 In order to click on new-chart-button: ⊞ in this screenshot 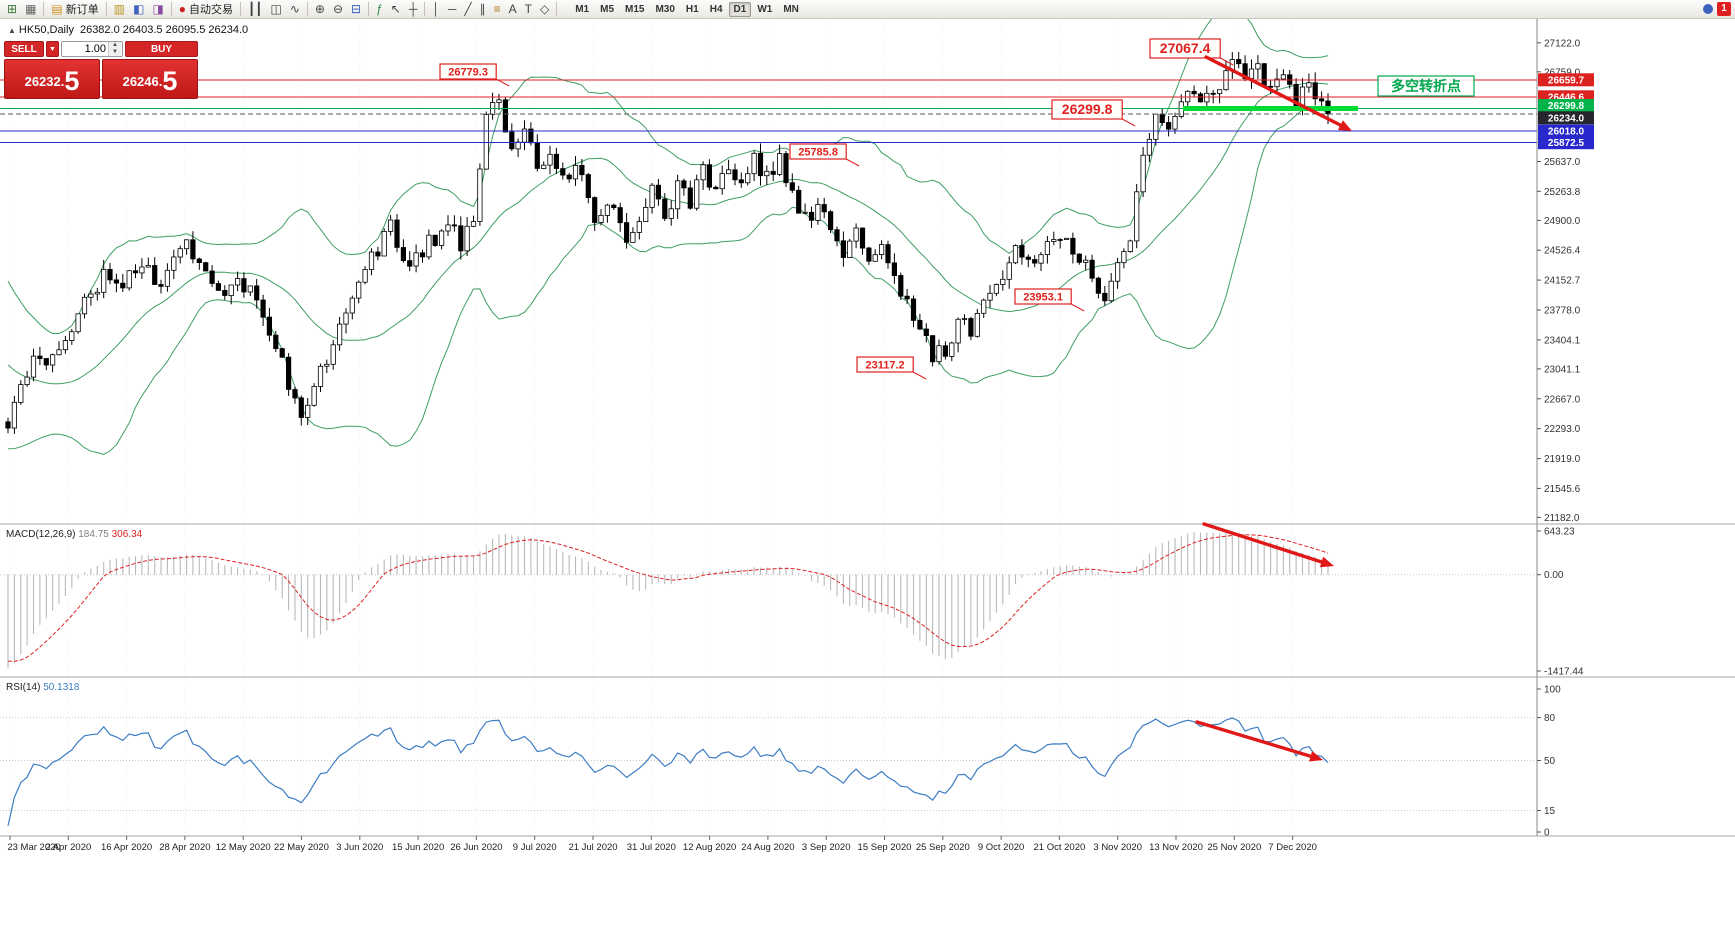, I will do `click(12, 9)`.